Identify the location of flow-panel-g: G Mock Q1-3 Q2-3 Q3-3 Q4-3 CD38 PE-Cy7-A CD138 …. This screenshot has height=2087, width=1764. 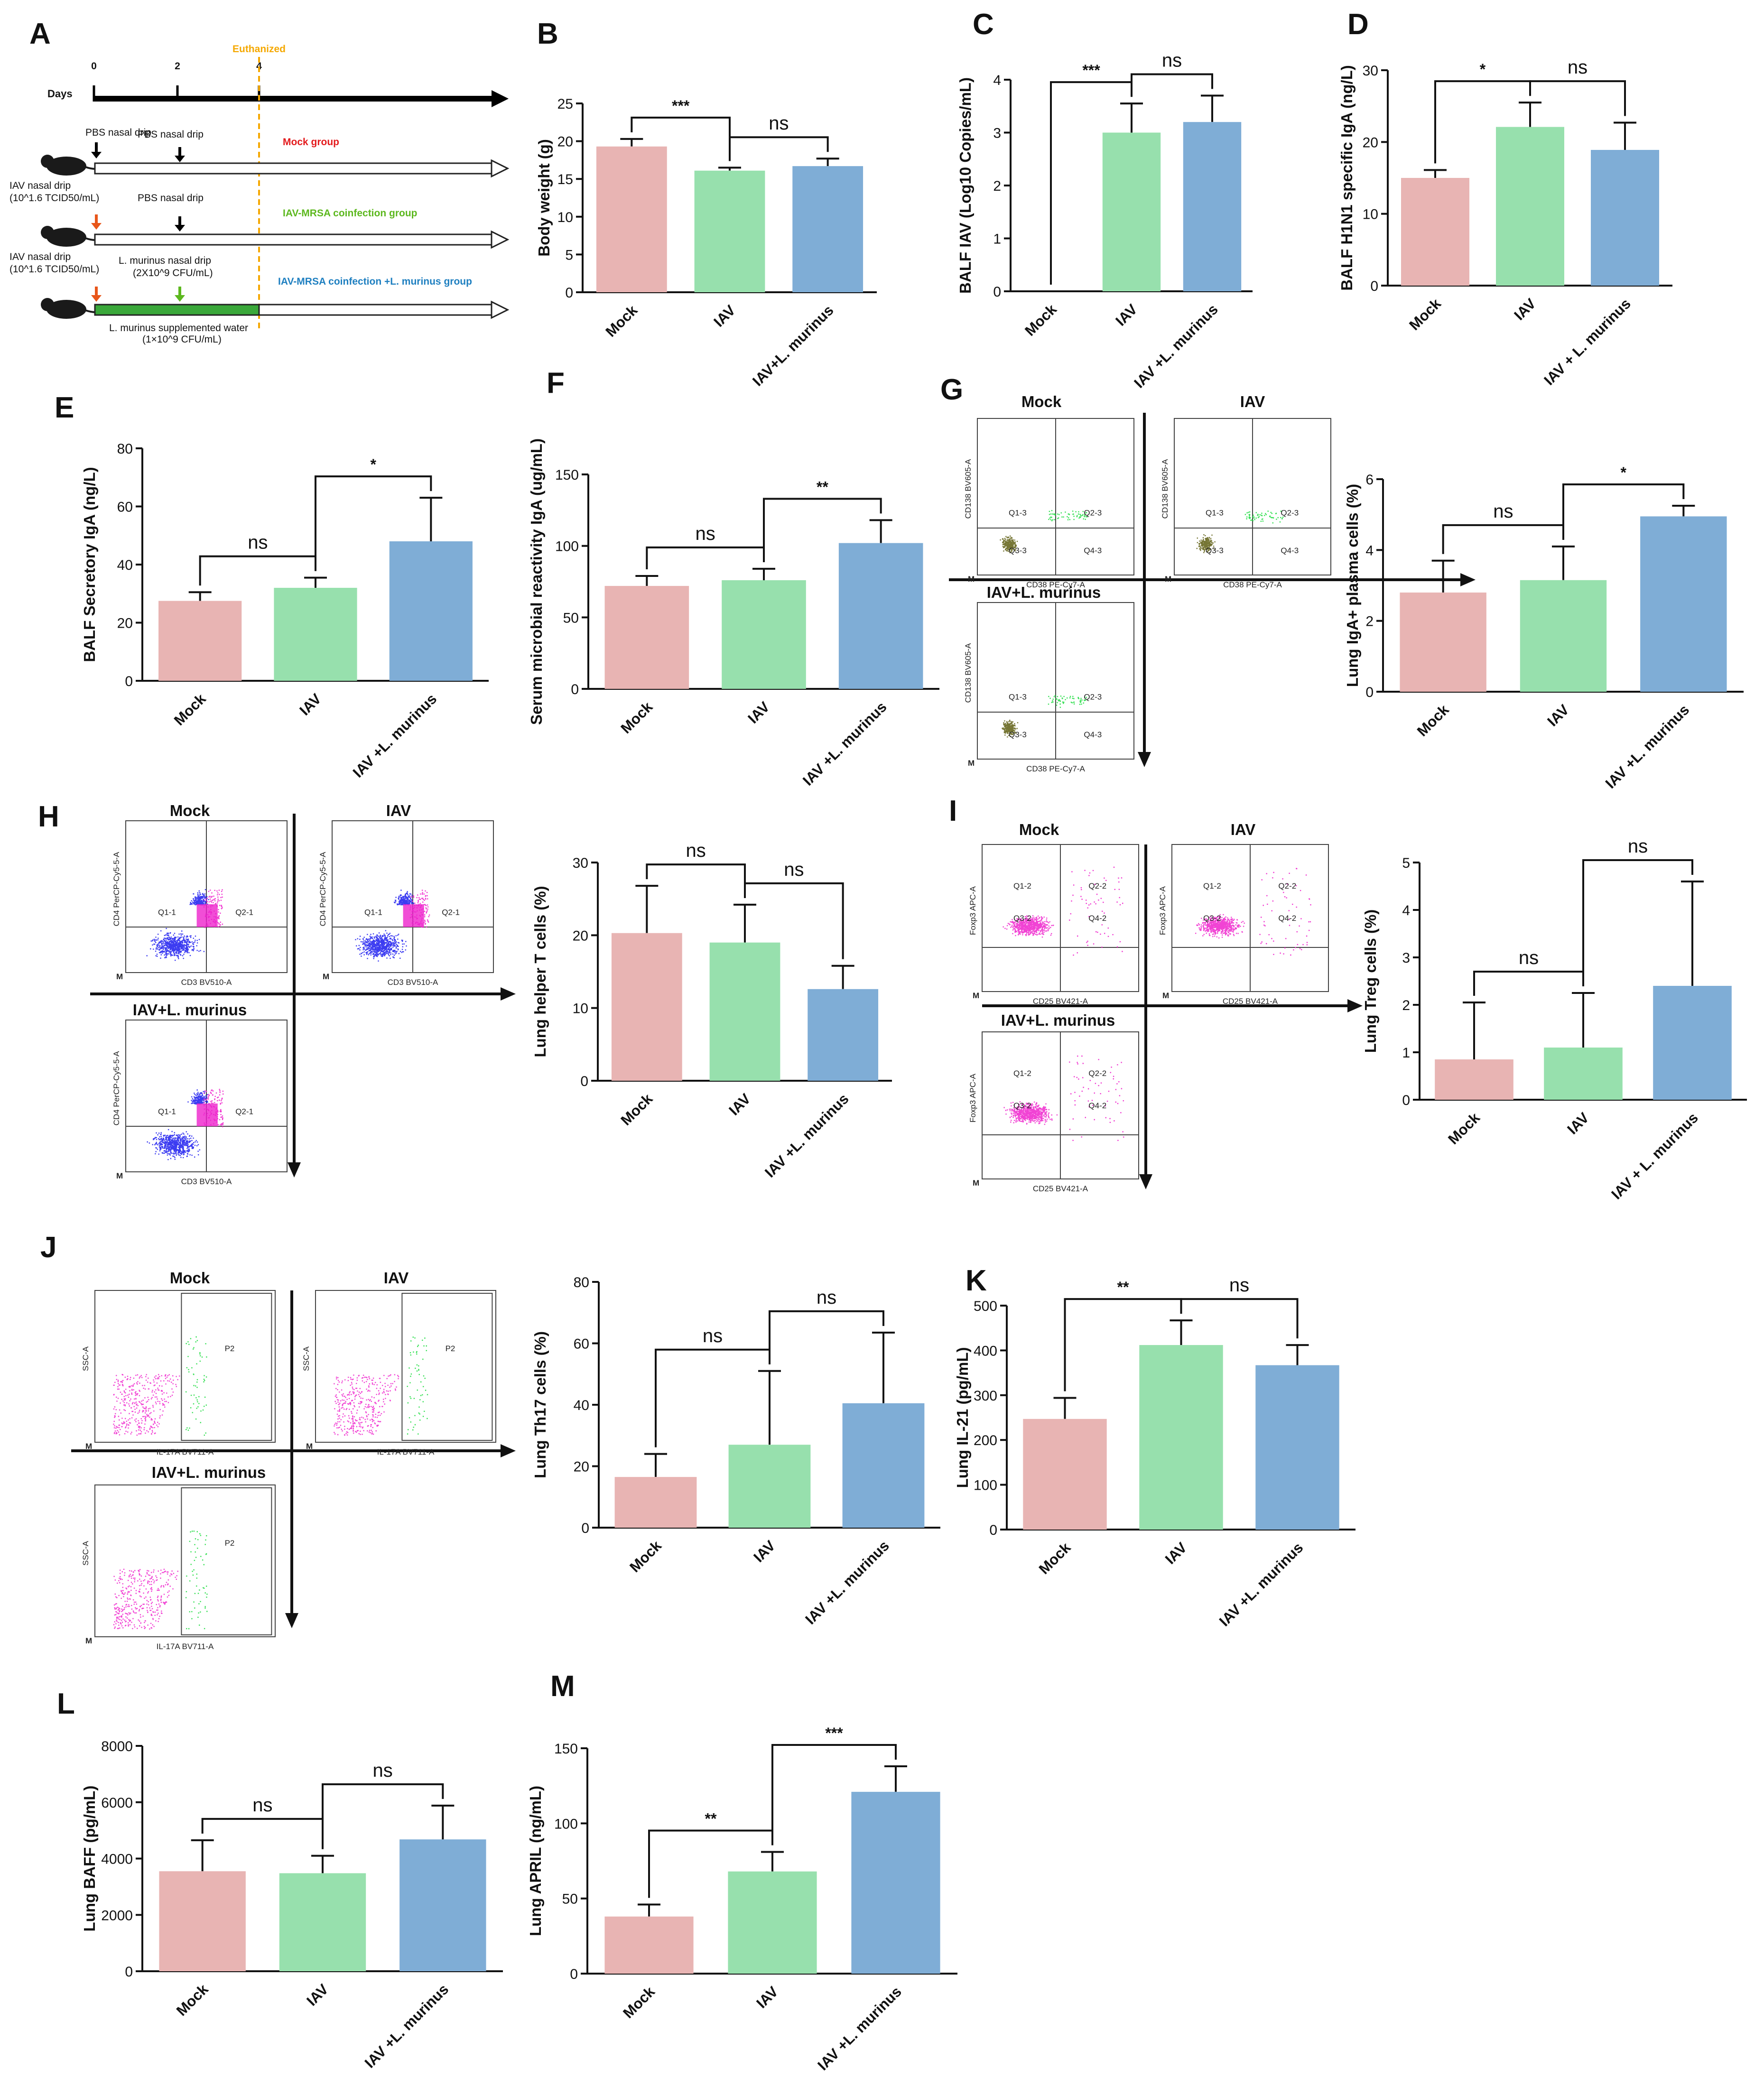
(1208, 573).